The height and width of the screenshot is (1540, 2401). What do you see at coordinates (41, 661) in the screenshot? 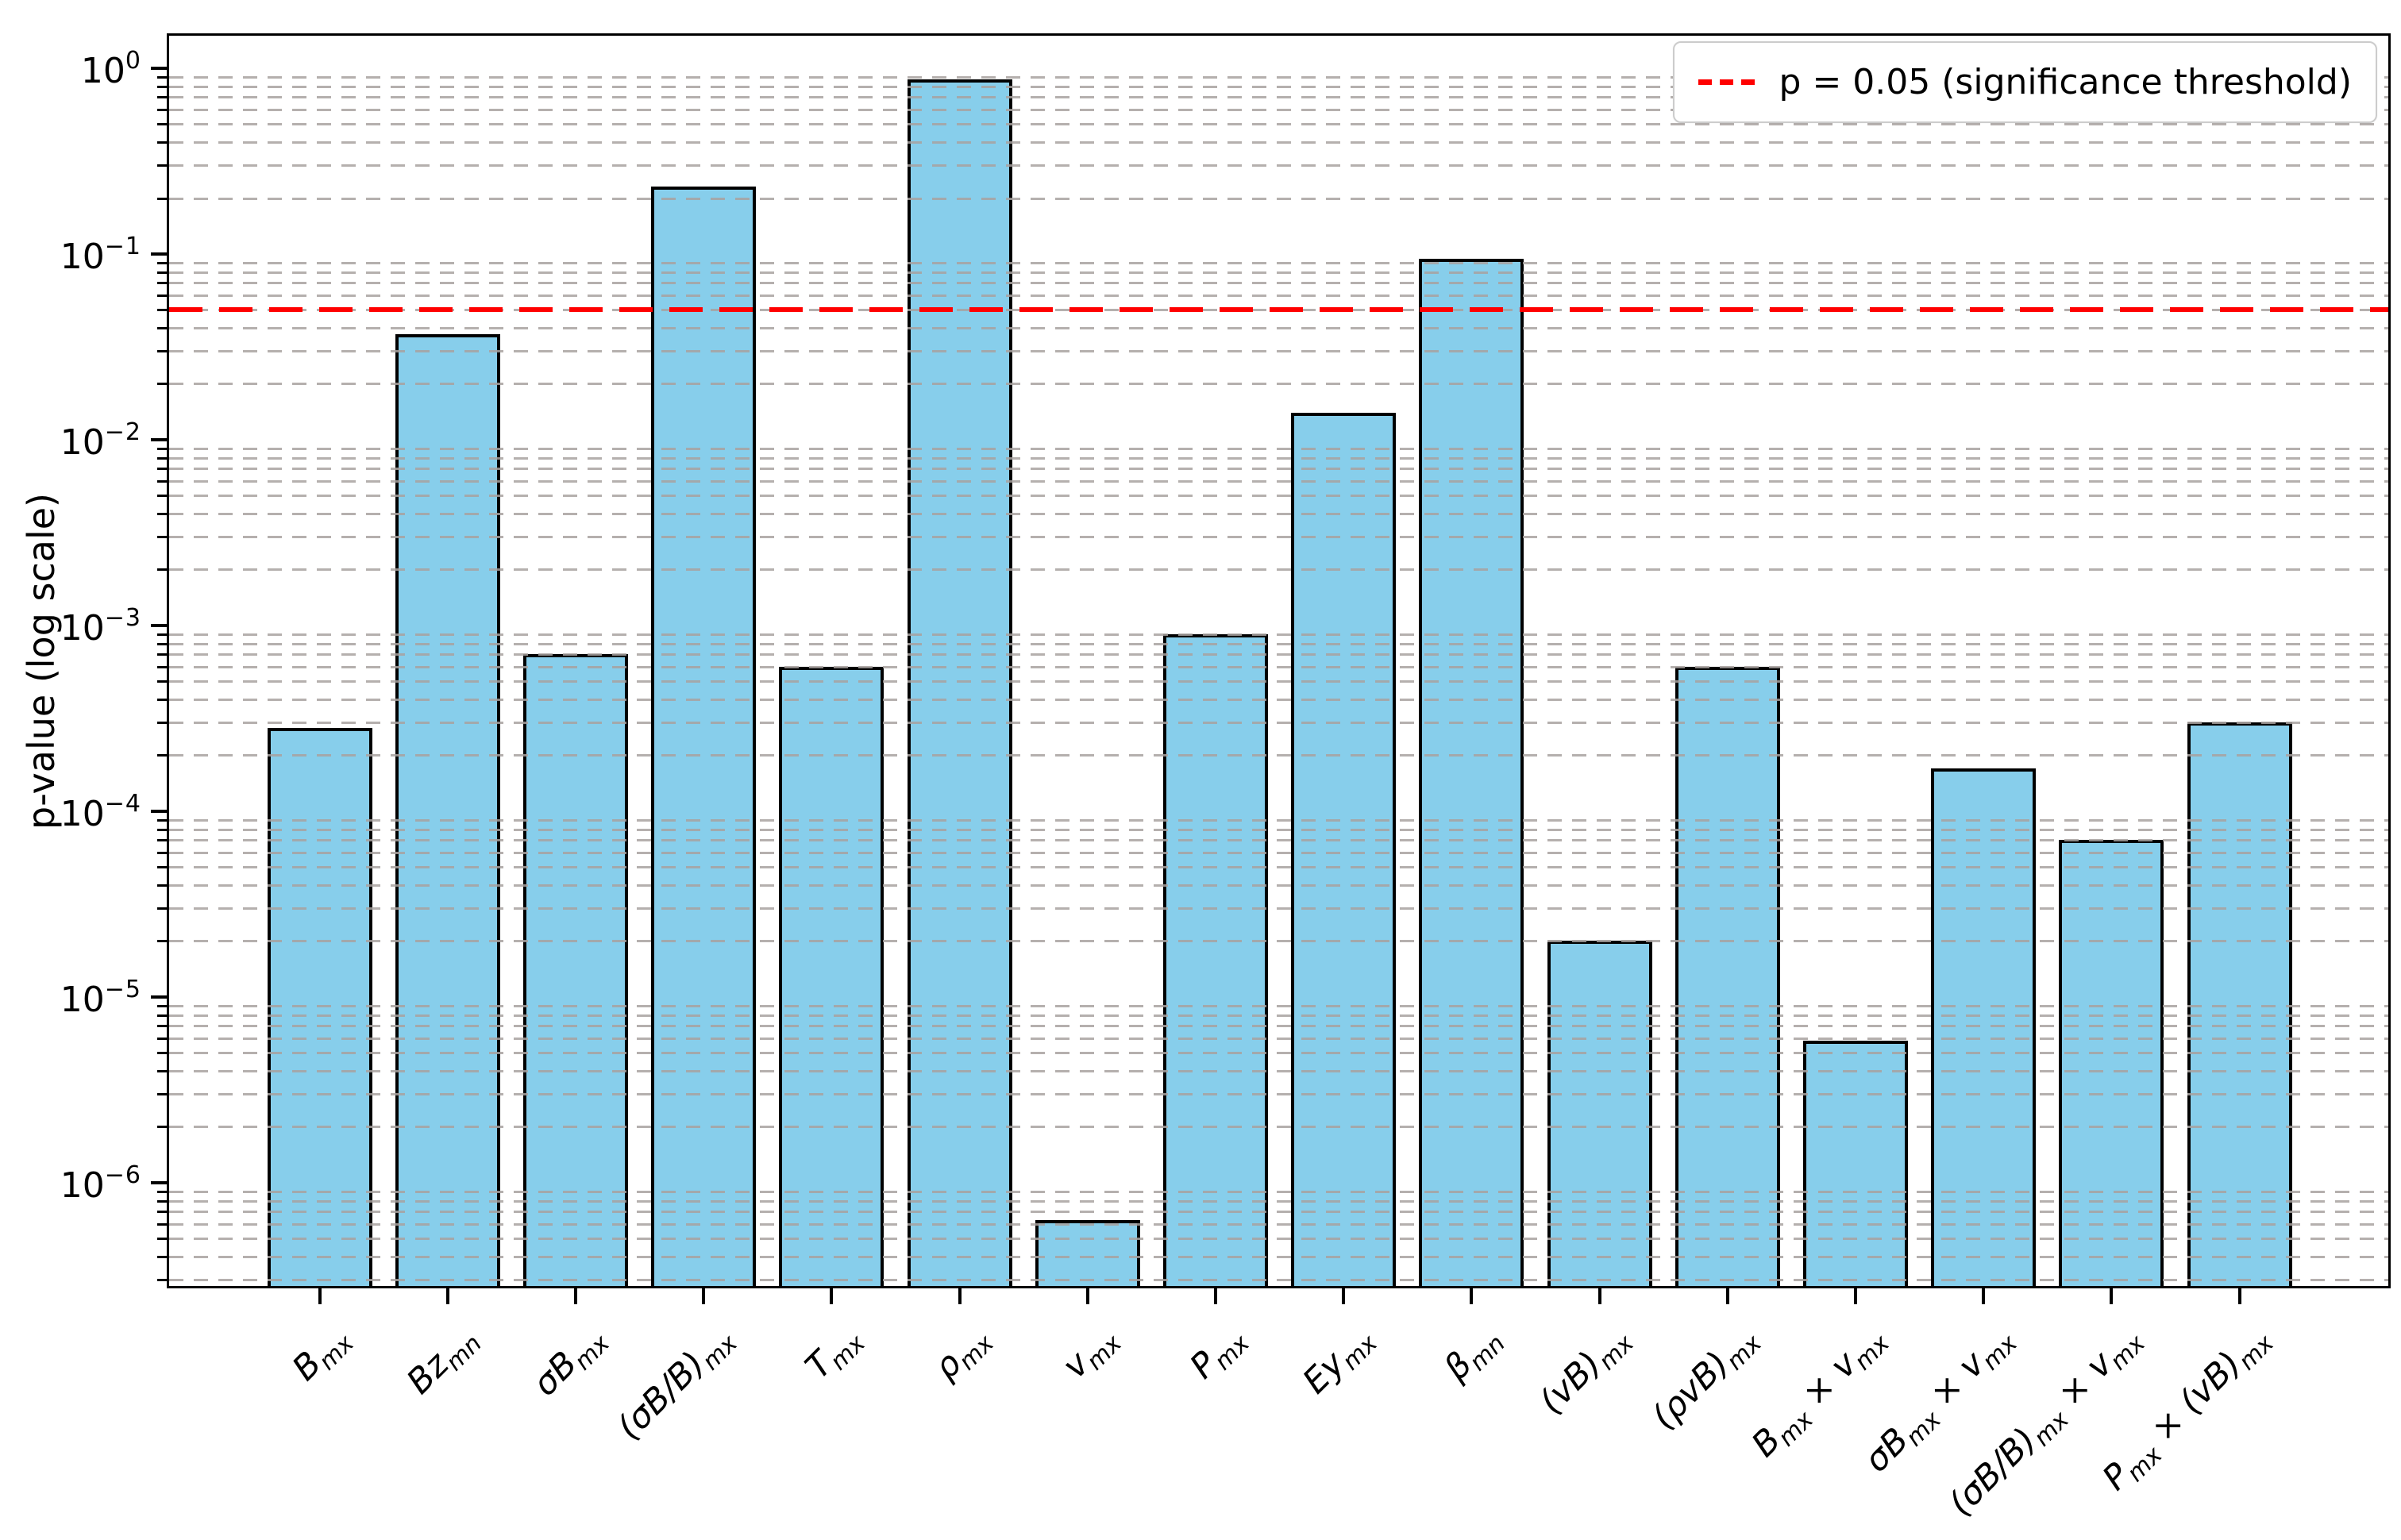
I see `y-axis-label: p-value (log scale)` at bounding box center [41, 661].